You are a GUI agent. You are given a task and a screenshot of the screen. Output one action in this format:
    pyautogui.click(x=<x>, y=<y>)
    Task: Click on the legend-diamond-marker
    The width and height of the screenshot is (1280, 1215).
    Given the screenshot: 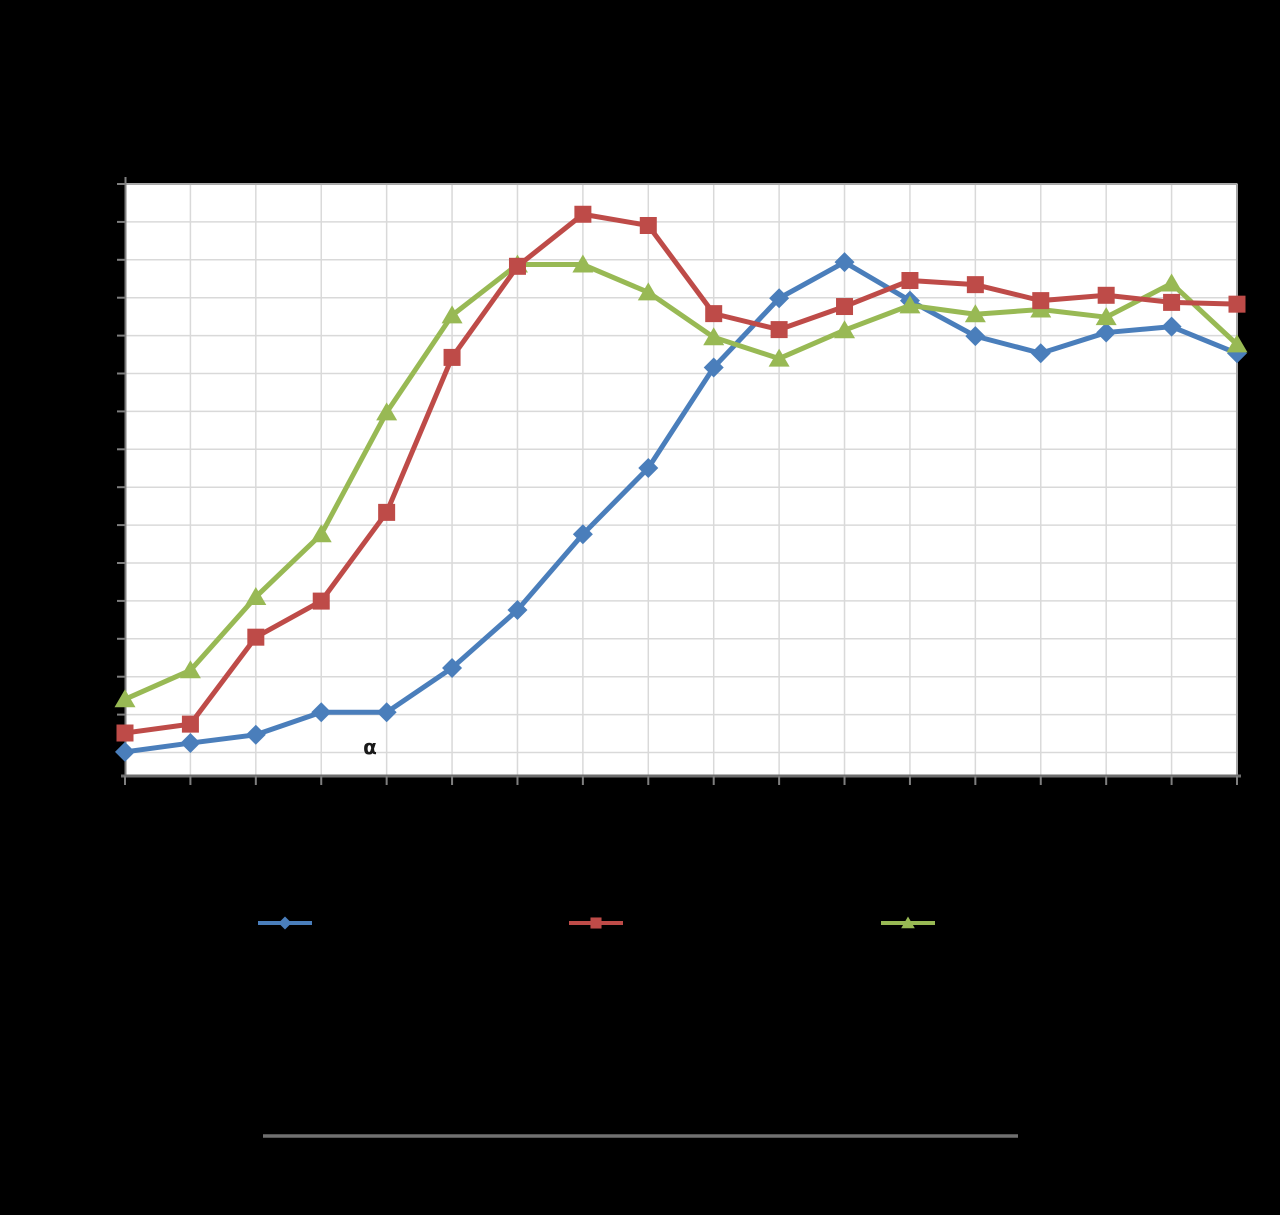 What is the action you would take?
    pyautogui.click(x=285, y=923)
    